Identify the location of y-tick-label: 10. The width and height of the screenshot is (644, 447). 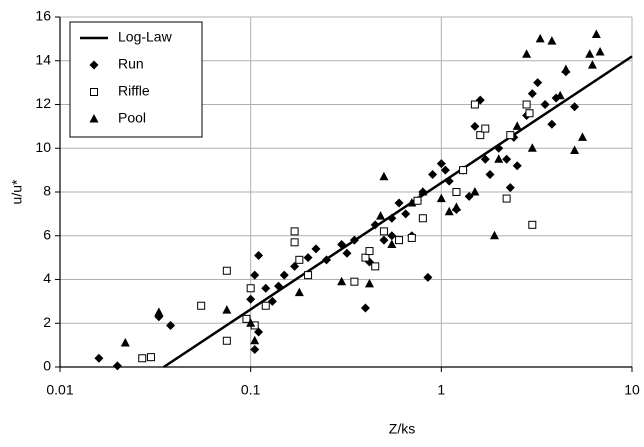
(43, 147).